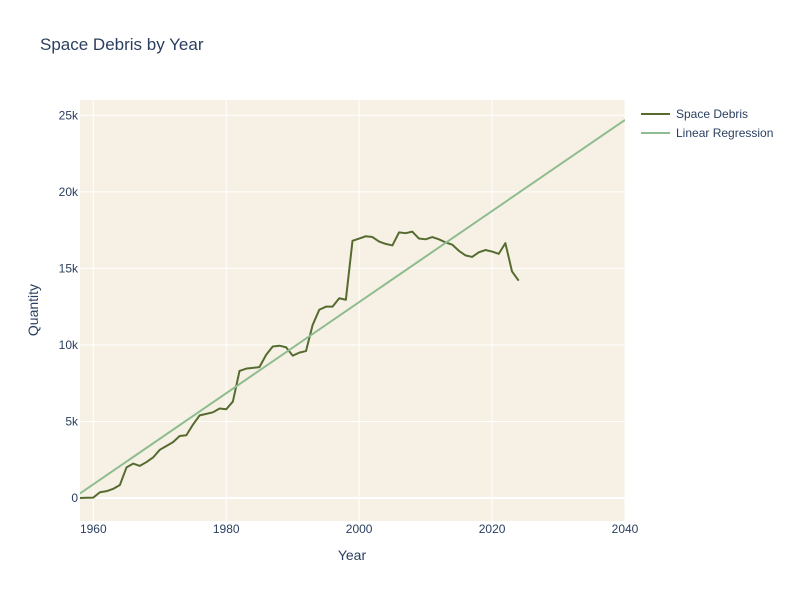  What do you see at coordinates (33, 310) in the screenshot?
I see `y-axis-title: Quantity` at bounding box center [33, 310].